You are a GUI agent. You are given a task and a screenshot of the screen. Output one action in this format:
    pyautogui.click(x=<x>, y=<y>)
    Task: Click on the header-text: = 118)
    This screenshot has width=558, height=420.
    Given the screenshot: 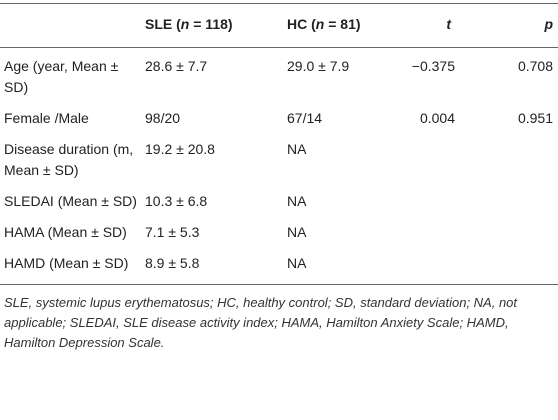 What is the action you would take?
    pyautogui.click(x=211, y=24)
    